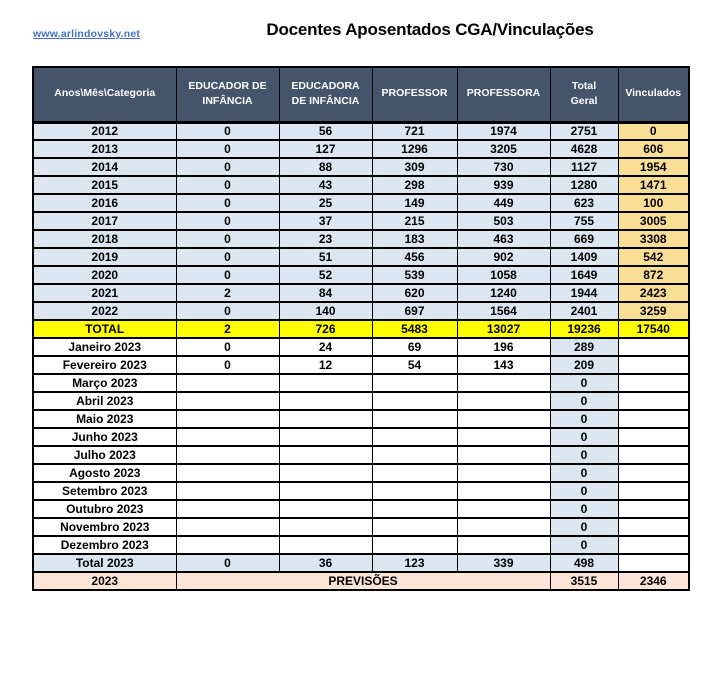  I want to click on cell-educadora-de-infancia: 23, so click(325, 239).